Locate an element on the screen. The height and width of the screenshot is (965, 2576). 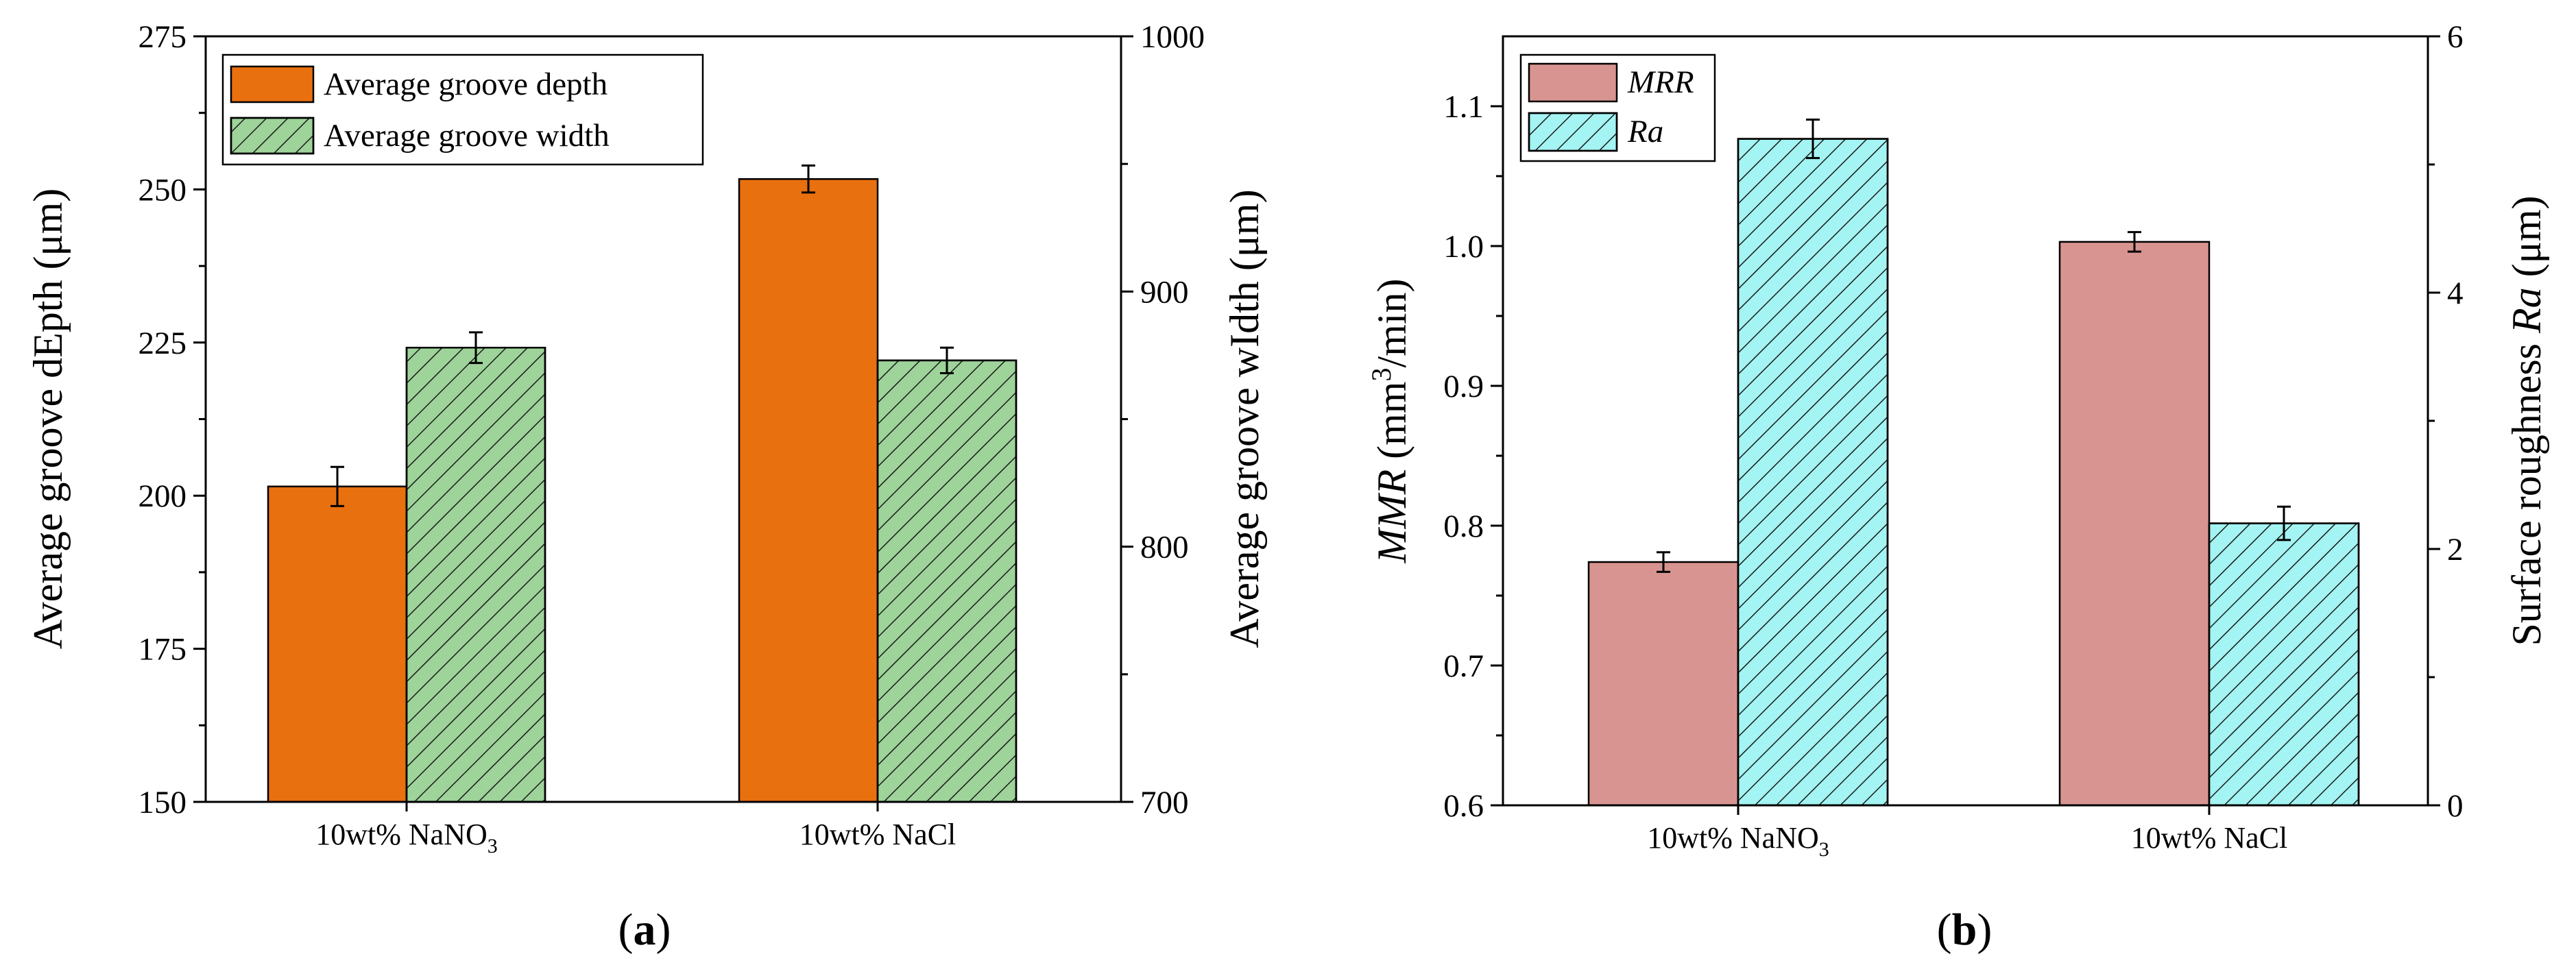
y-left-tick-label: 175 is located at coordinates (163, 650).